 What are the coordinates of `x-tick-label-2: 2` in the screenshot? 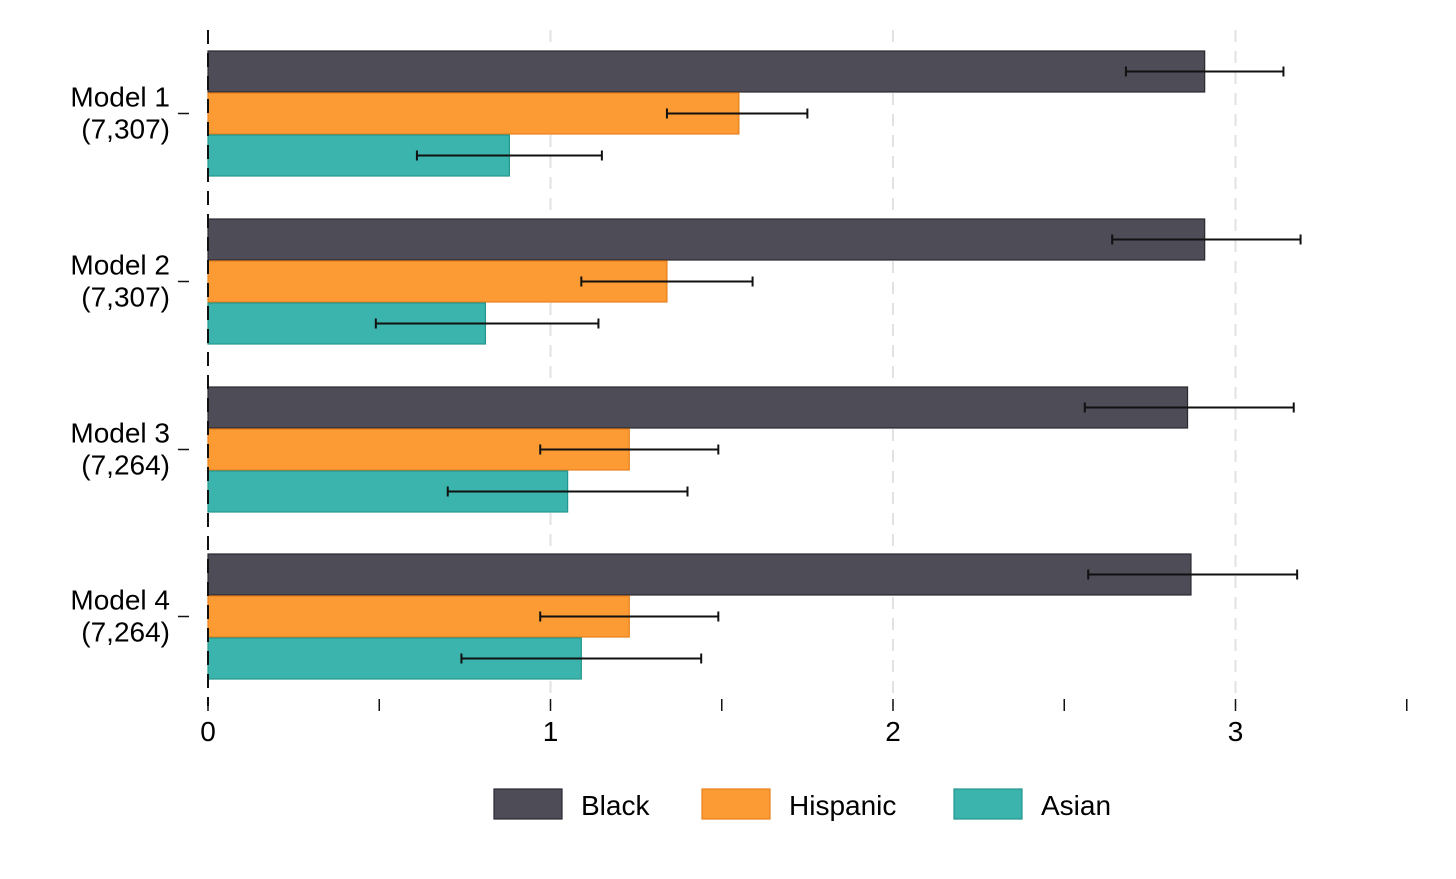 It's located at (893, 731).